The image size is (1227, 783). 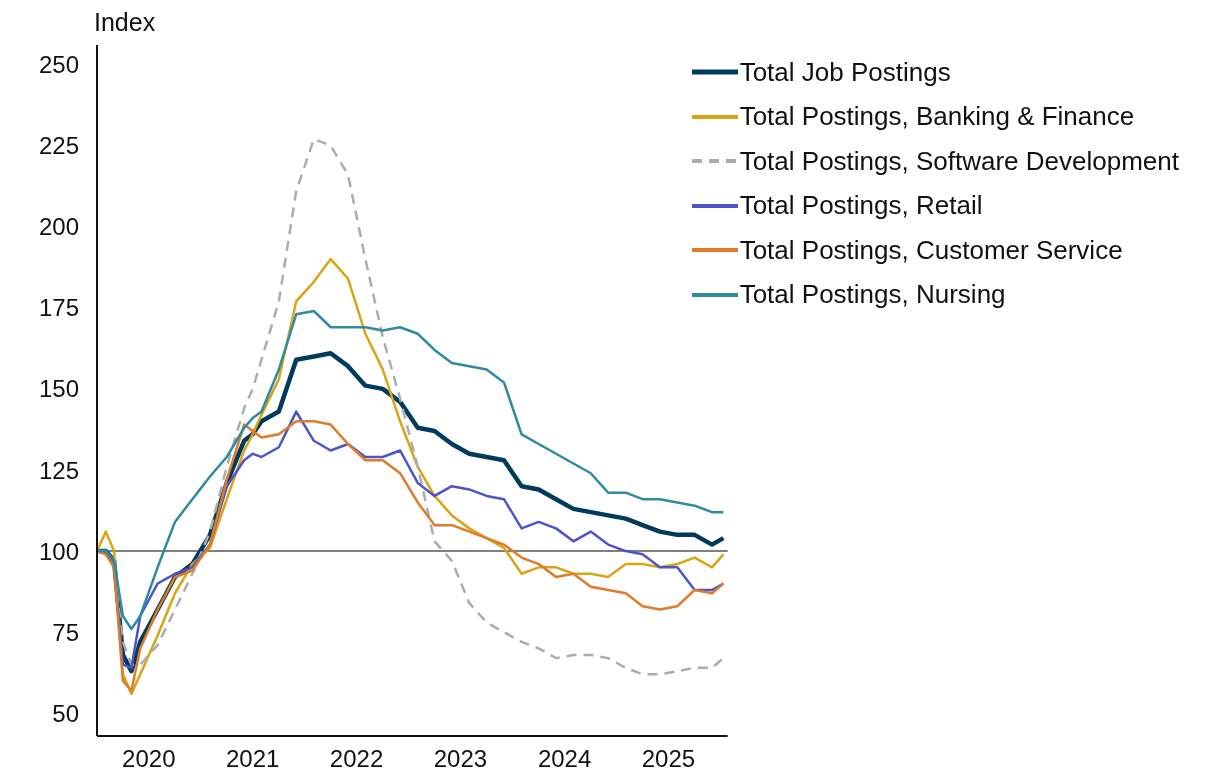 What do you see at coordinates (58, 146) in the screenshot?
I see `y-tick-label: 225` at bounding box center [58, 146].